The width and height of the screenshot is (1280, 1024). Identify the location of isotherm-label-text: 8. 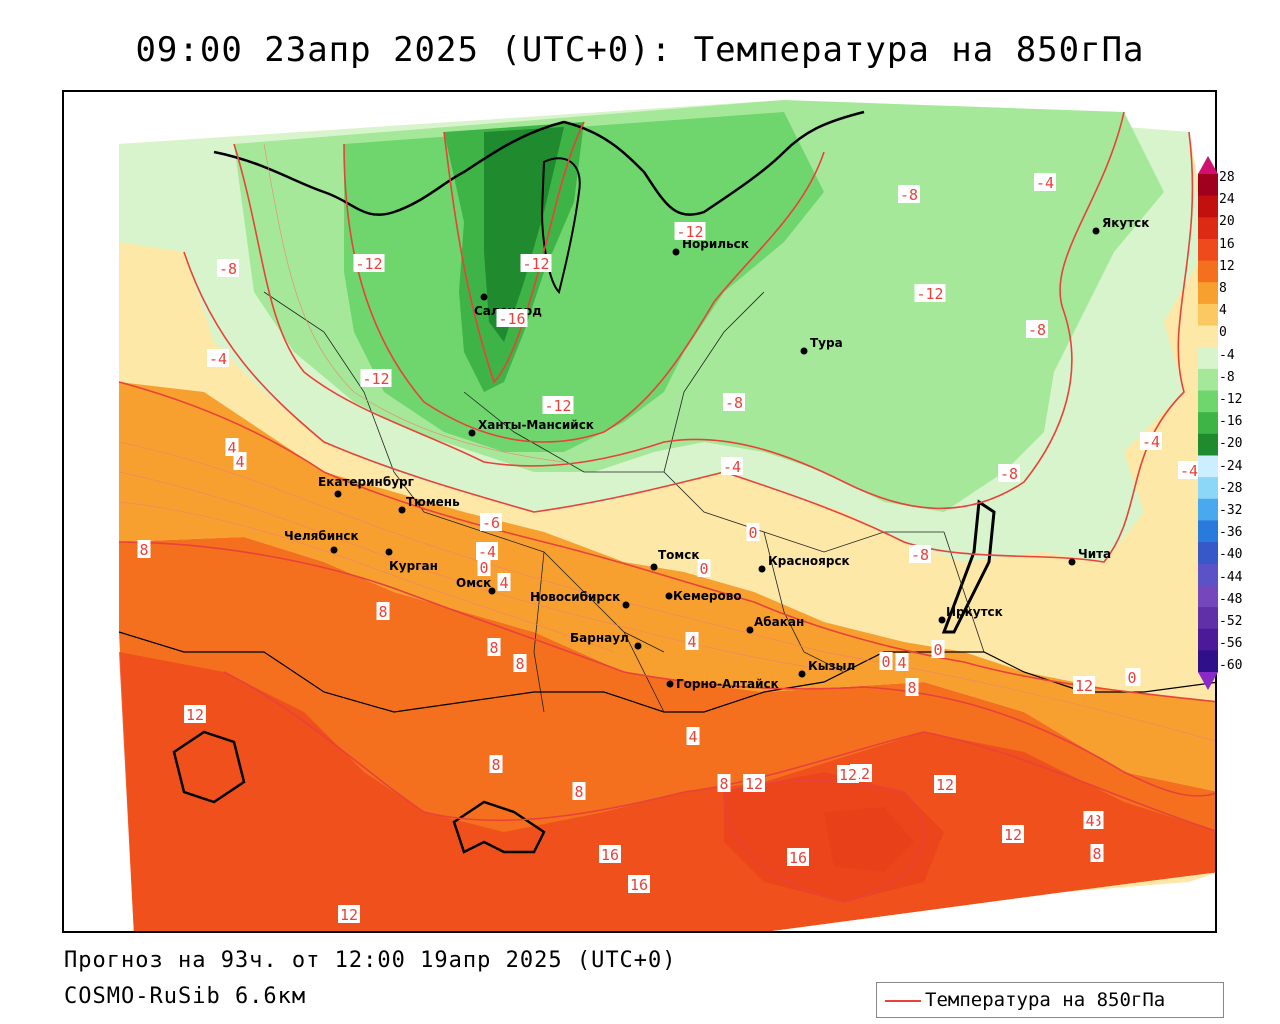
(493, 648).